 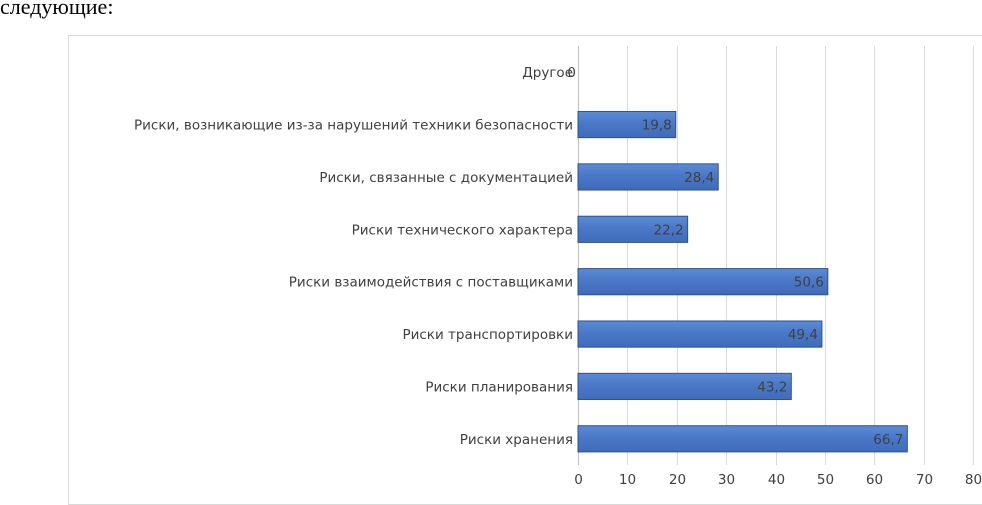 What do you see at coordinates (669, 230) in the screenshot?
I see `data-label-3: 22,2` at bounding box center [669, 230].